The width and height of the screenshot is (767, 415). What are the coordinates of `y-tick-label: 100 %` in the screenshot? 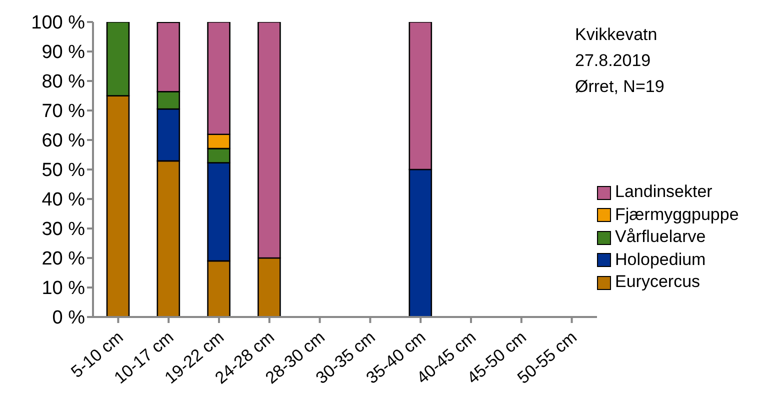 It's located at (58, 23).